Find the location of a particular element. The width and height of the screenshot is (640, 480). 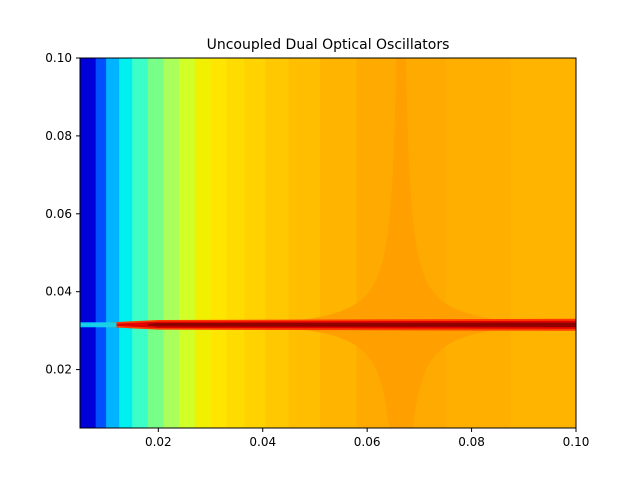

x-tick-label-3: 0.08 is located at coordinates (471, 442).